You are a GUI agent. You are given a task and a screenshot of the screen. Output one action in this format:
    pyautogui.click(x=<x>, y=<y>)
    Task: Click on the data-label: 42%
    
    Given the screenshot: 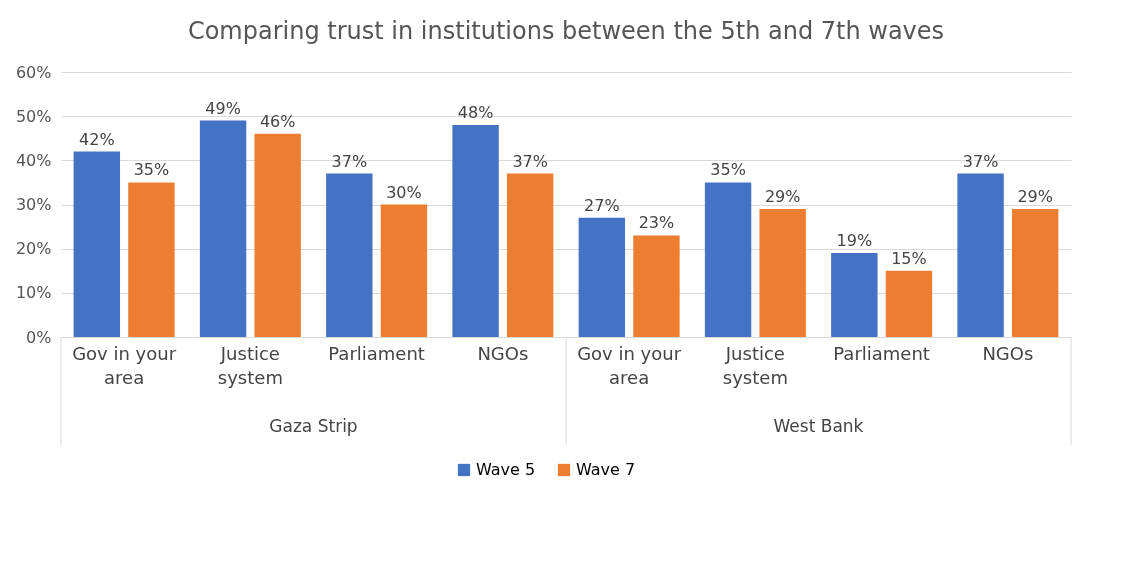 What is the action you would take?
    pyautogui.click(x=97, y=139)
    